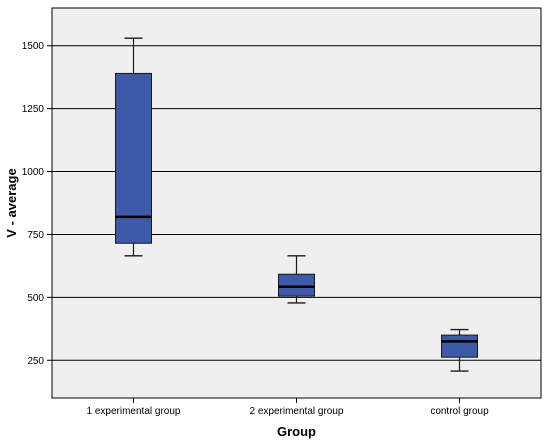 The height and width of the screenshot is (448, 550). What do you see at coordinates (296, 431) in the screenshot?
I see `x-axis-title: Group` at bounding box center [296, 431].